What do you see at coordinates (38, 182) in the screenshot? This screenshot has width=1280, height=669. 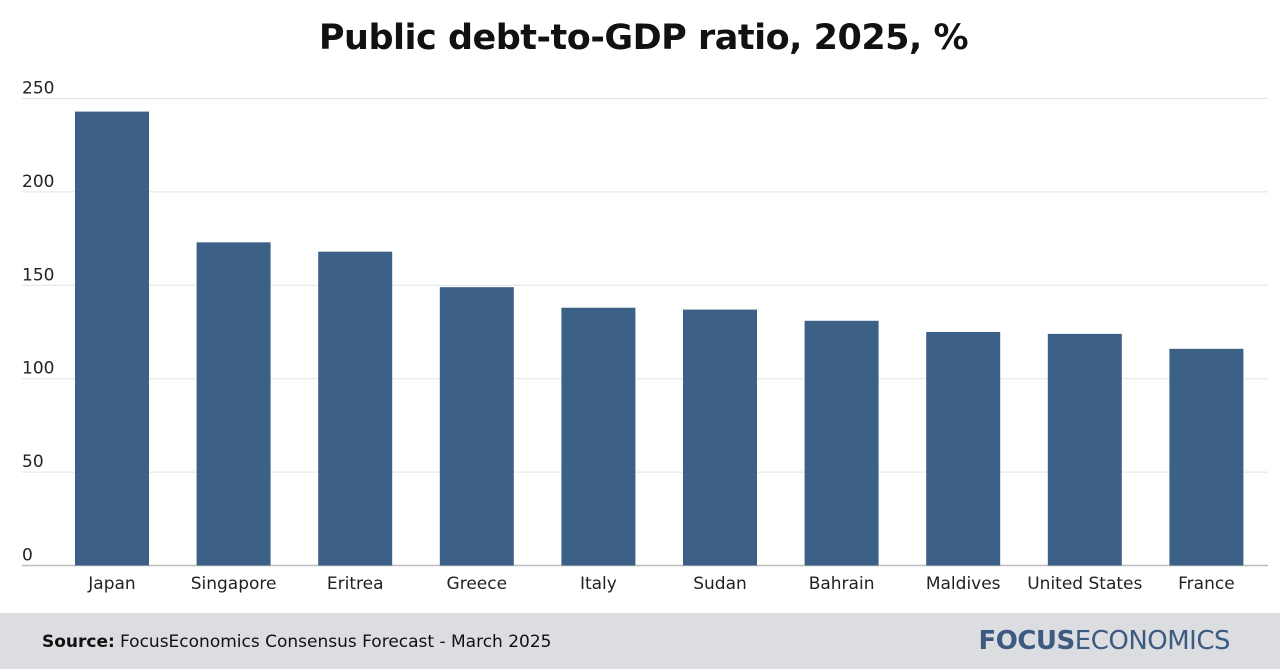 I see `y-tick-label: 200` at bounding box center [38, 182].